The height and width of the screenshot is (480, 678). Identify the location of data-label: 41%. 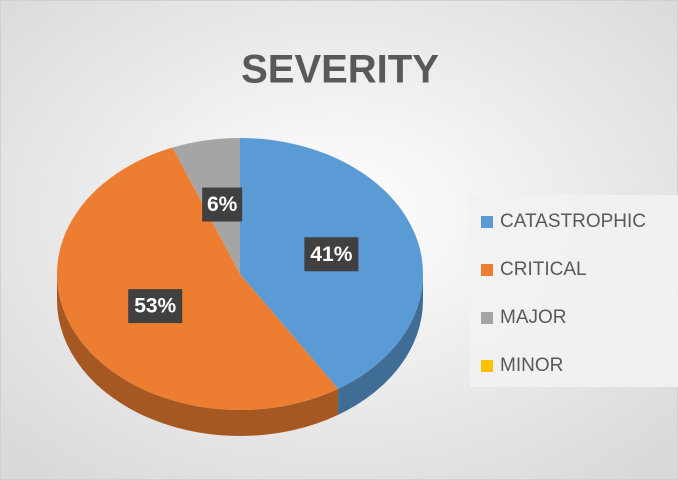
(331, 254).